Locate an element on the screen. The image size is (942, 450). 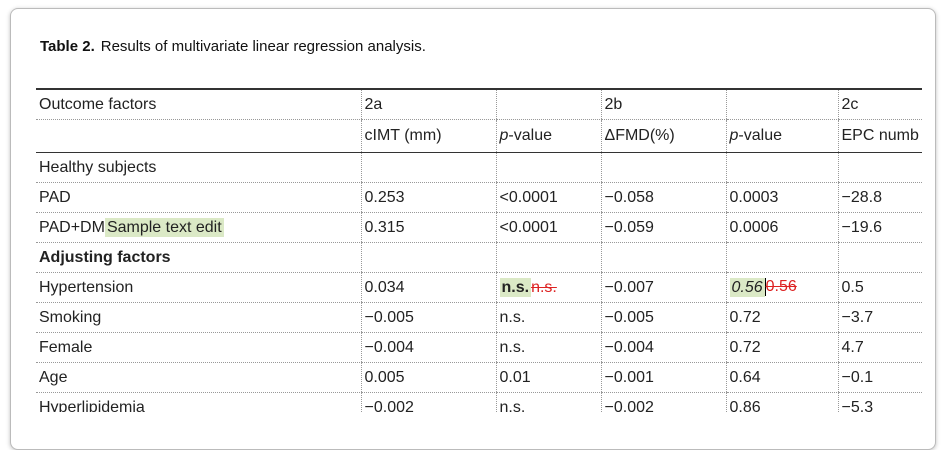
table-cell: <0.0001 is located at coordinates (548, 227).